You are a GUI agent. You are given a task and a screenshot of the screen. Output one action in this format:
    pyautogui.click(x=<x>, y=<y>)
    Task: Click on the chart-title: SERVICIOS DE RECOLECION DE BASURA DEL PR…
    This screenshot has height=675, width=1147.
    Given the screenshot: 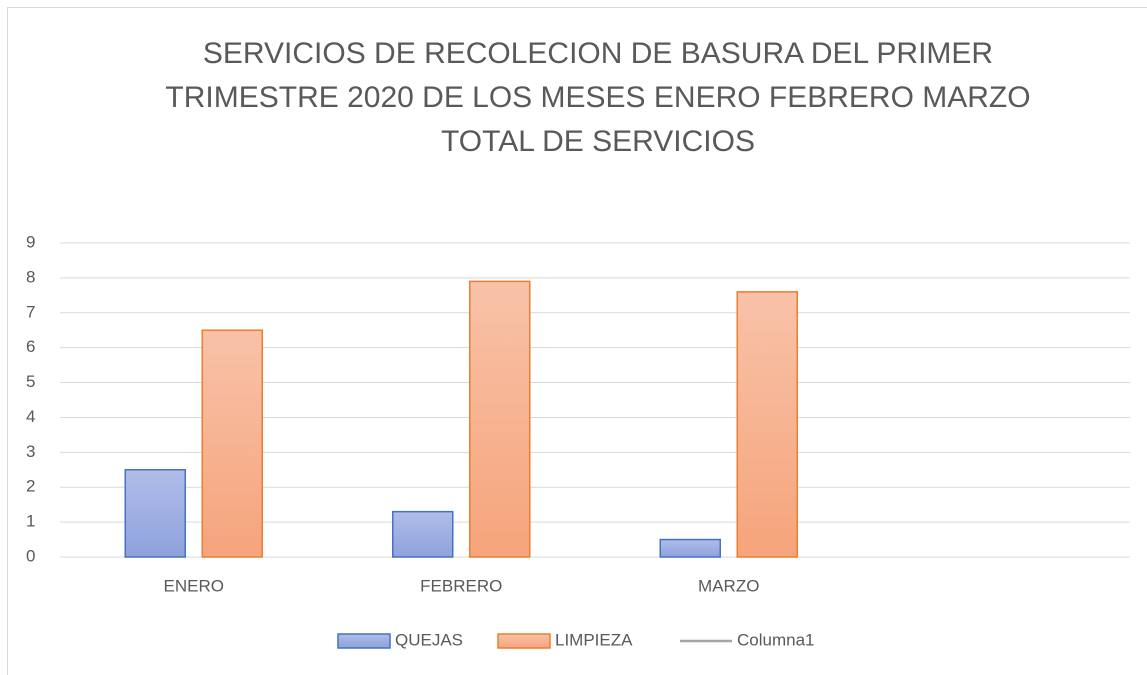 What is the action you would take?
    pyautogui.click(x=598, y=53)
    